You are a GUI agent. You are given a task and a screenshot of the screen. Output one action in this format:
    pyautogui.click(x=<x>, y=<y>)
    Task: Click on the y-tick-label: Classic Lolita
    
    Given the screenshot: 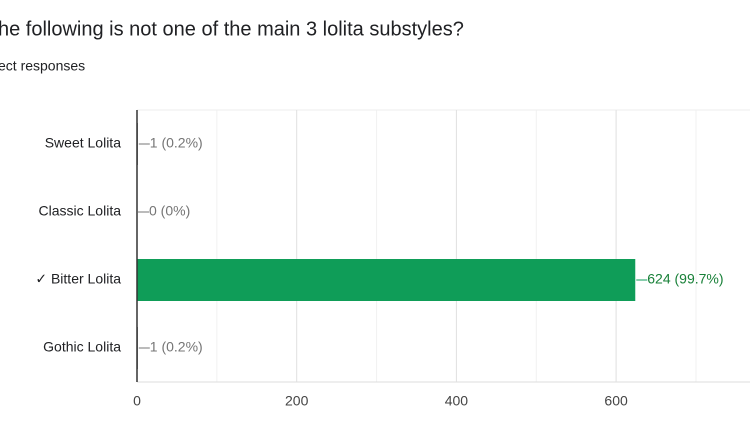 What is the action you would take?
    pyautogui.click(x=80, y=211)
    